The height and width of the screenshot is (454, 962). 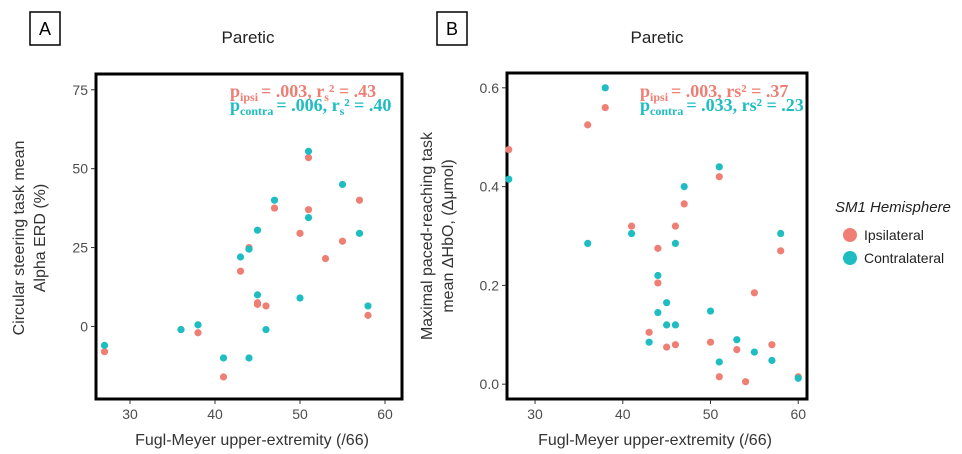 I want to click on panel-b-stat-ipsi: pipsi = .003, rs² = .37, so click(x=714, y=92).